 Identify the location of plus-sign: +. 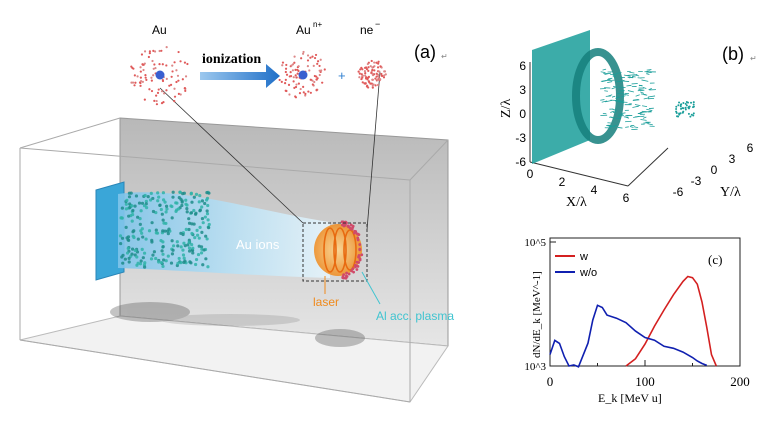
(342, 75).